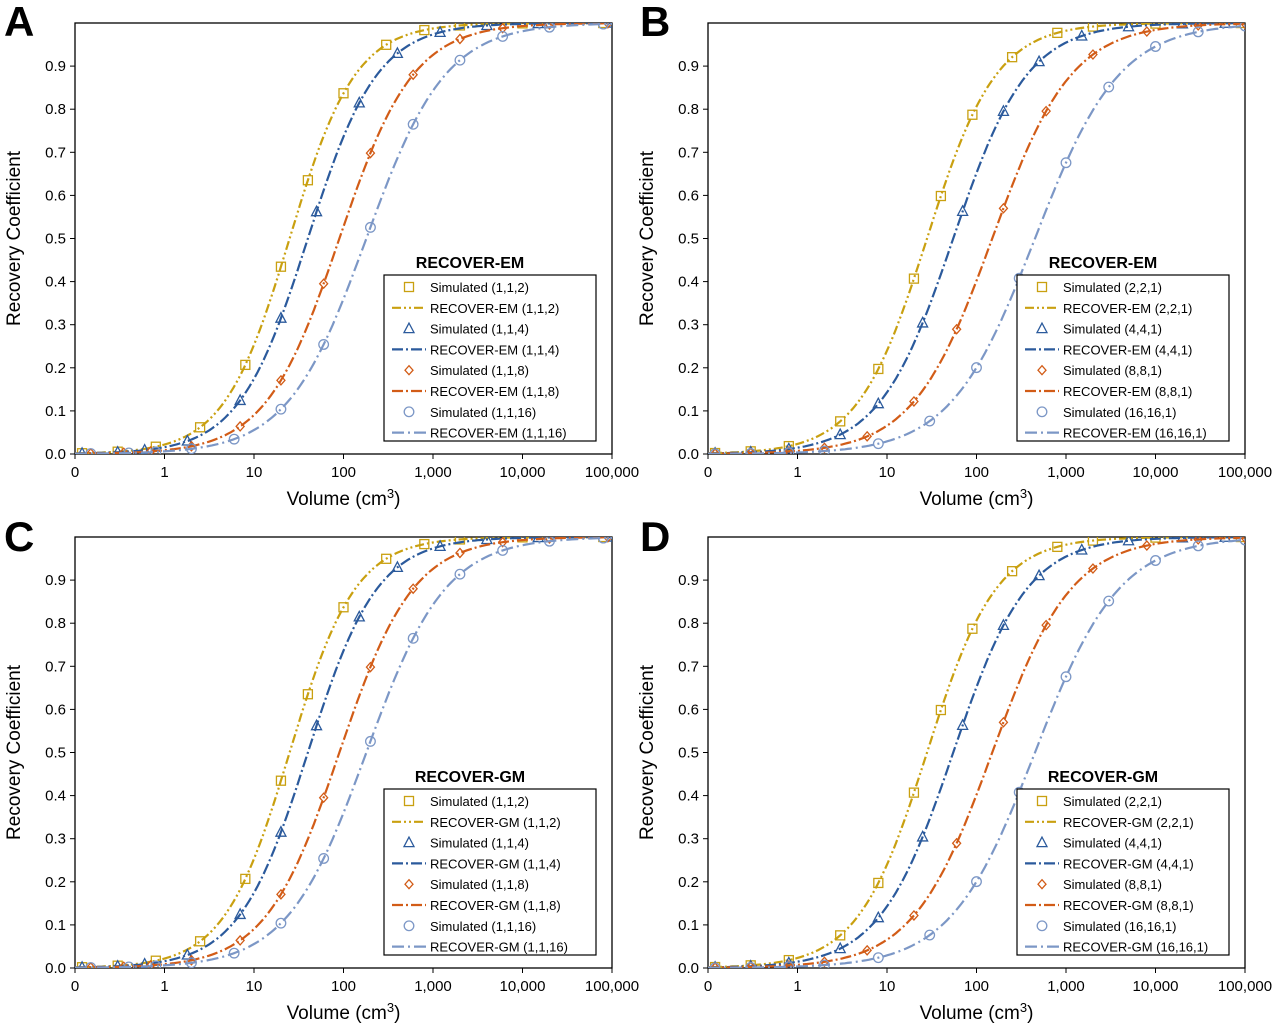 This screenshot has height=1034, width=1280. I want to click on y-tick-label: 0.9, so click(688, 580).